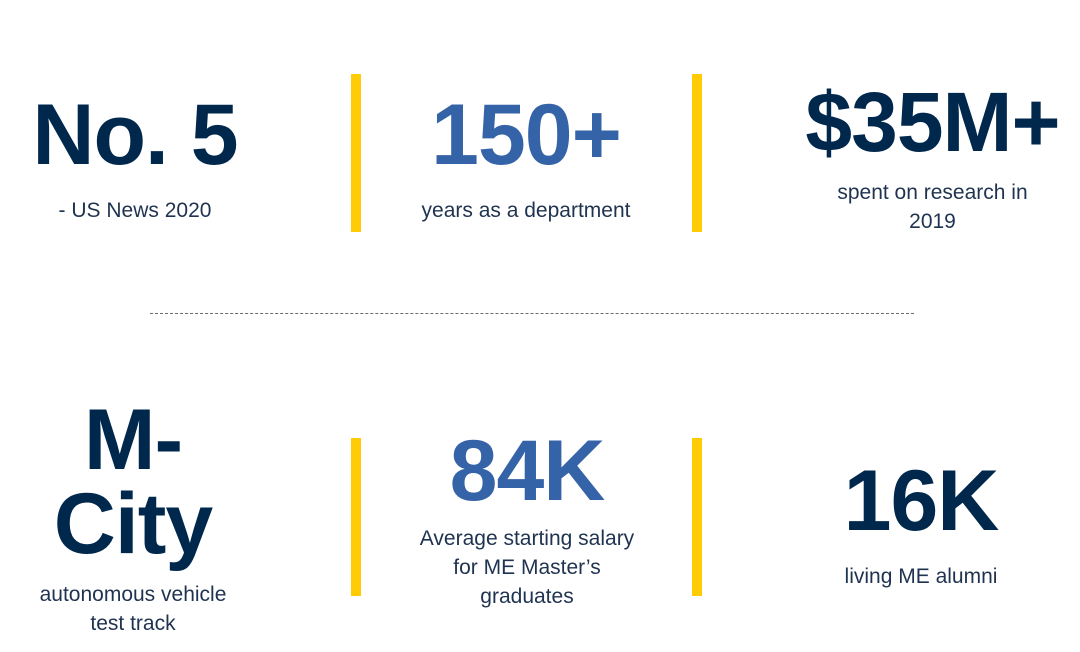  Describe the element at coordinates (526, 135) in the screenshot. I see `stat-value: 150+` at that location.